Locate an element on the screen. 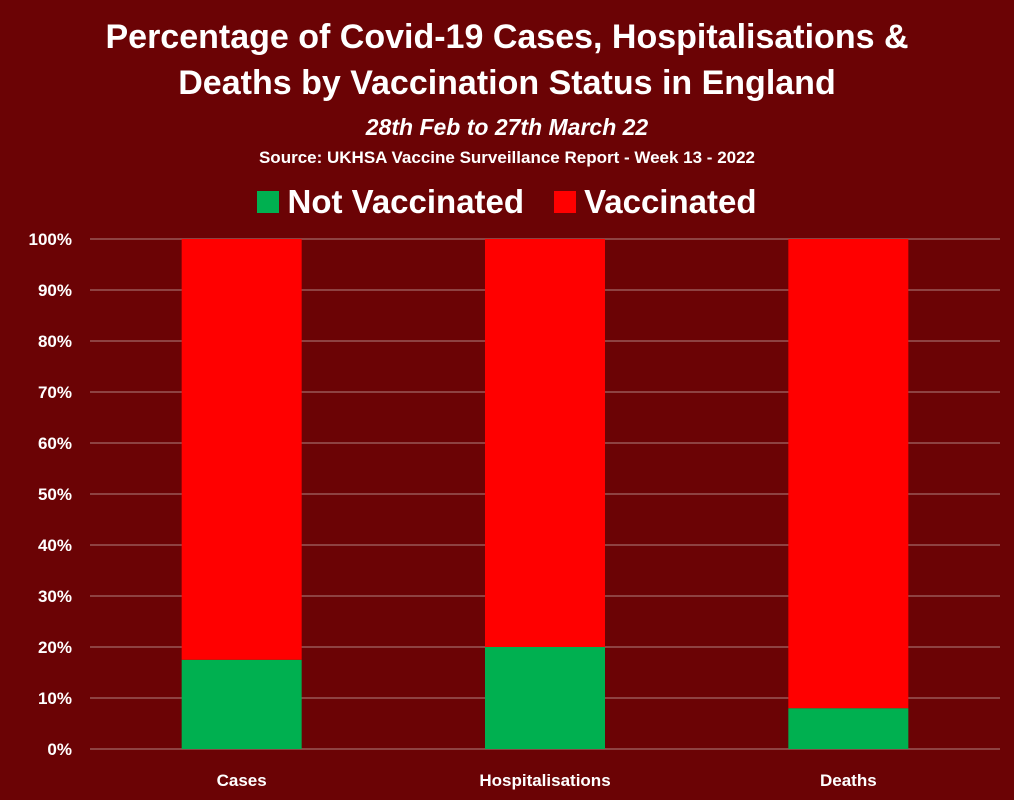 This screenshot has width=1014, height=800. y-tick-label: 80% is located at coordinates (55, 341).